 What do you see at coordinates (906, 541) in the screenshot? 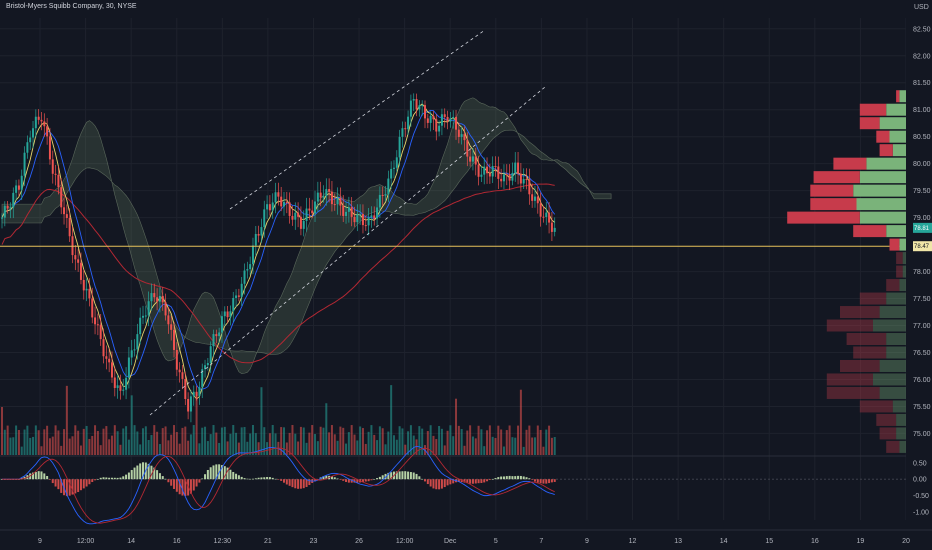
I see `time-tick-label: 20` at bounding box center [906, 541].